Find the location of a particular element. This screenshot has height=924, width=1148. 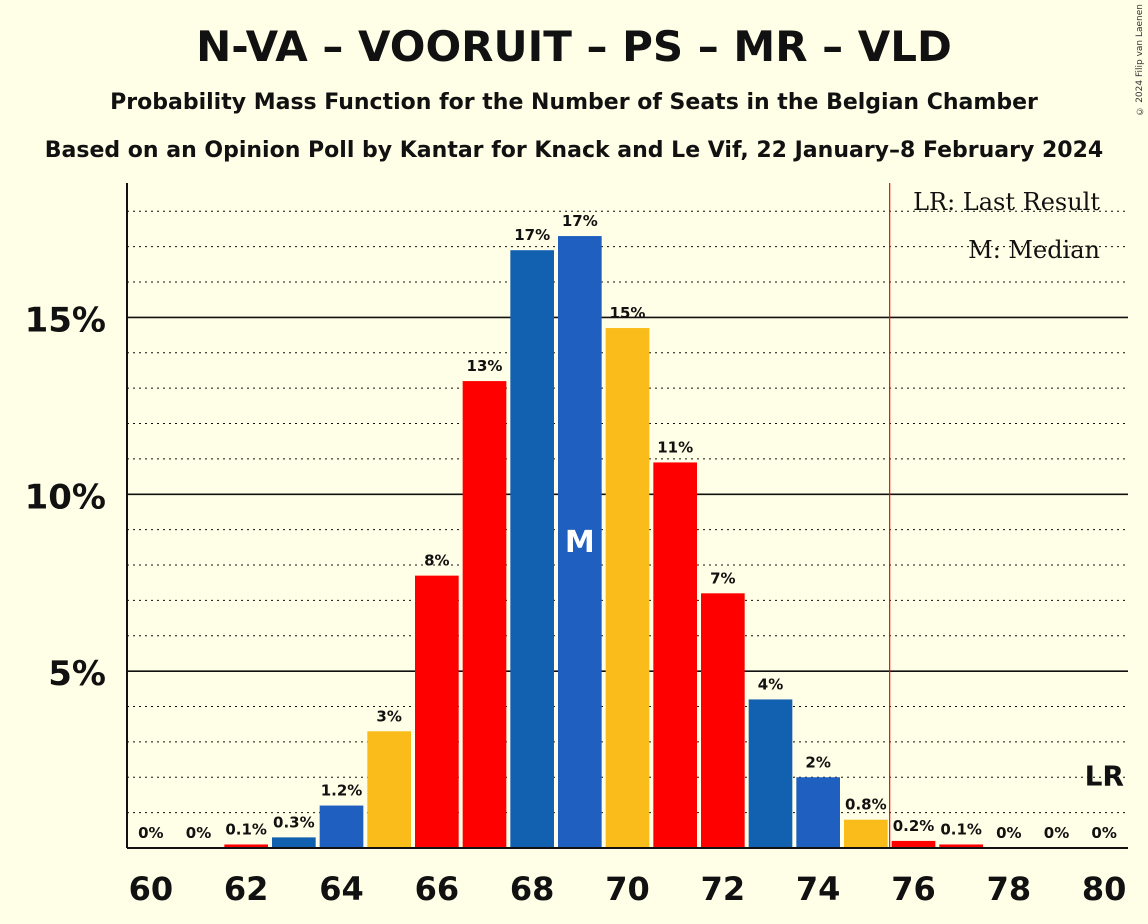

bar-label-seat-67: 13% is located at coordinates (485, 366).